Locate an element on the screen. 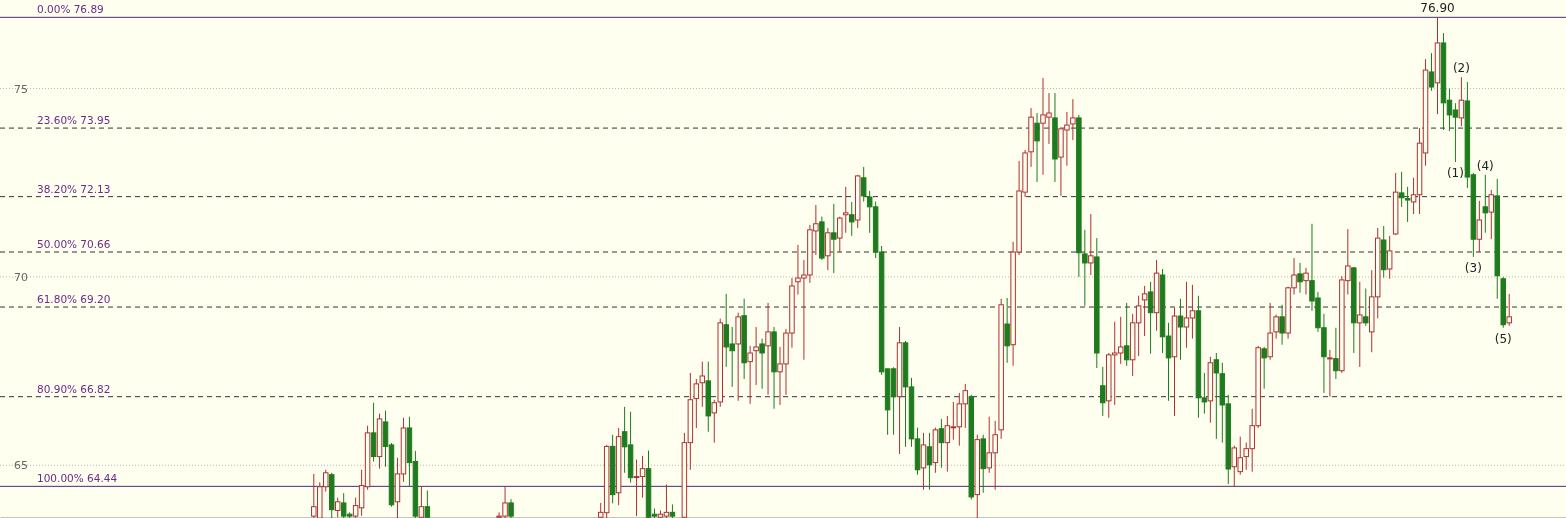  ref-line-label: 50.00% 70.66 is located at coordinates (74, 244).